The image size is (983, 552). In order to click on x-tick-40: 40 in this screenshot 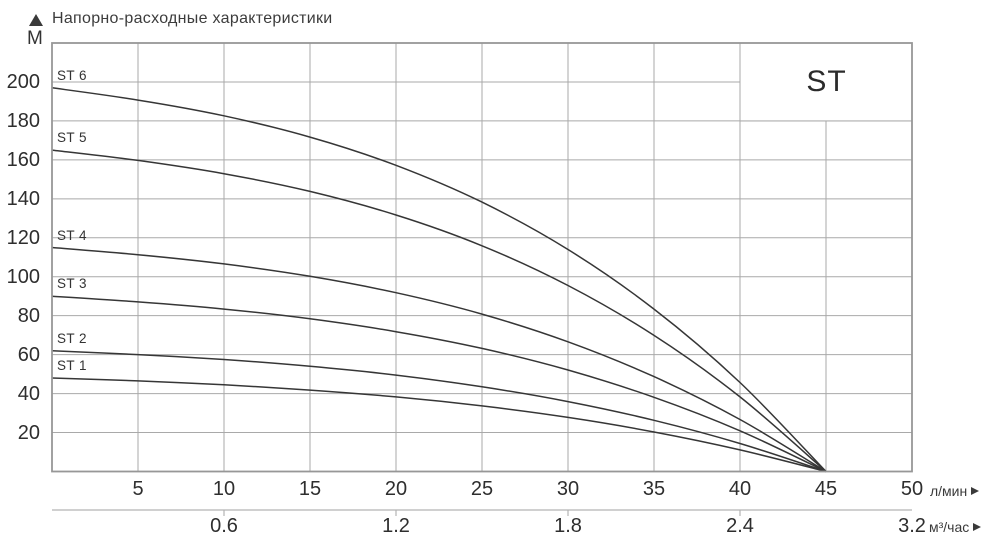, I will do `click(740, 489)`.